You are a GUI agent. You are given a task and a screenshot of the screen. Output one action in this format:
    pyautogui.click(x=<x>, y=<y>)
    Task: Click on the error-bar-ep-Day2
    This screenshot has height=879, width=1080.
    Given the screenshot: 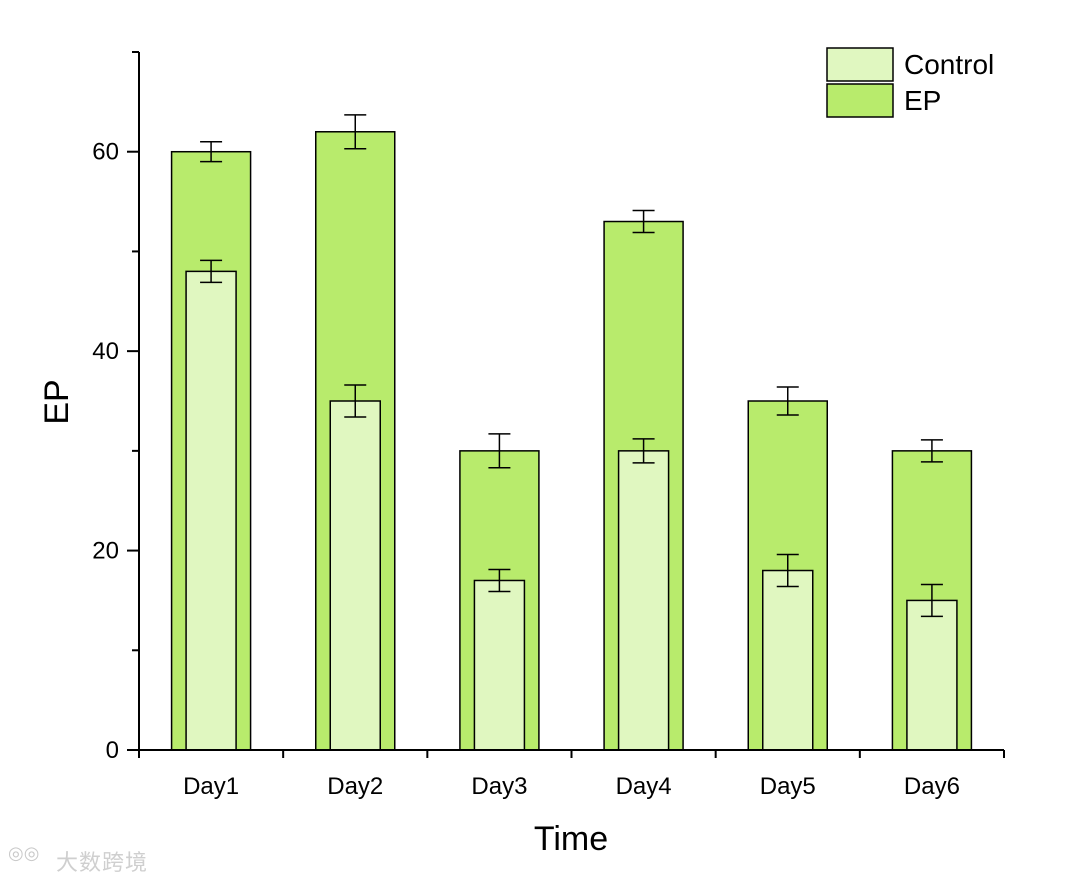 What is the action you would take?
    pyautogui.click(x=355, y=132)
    